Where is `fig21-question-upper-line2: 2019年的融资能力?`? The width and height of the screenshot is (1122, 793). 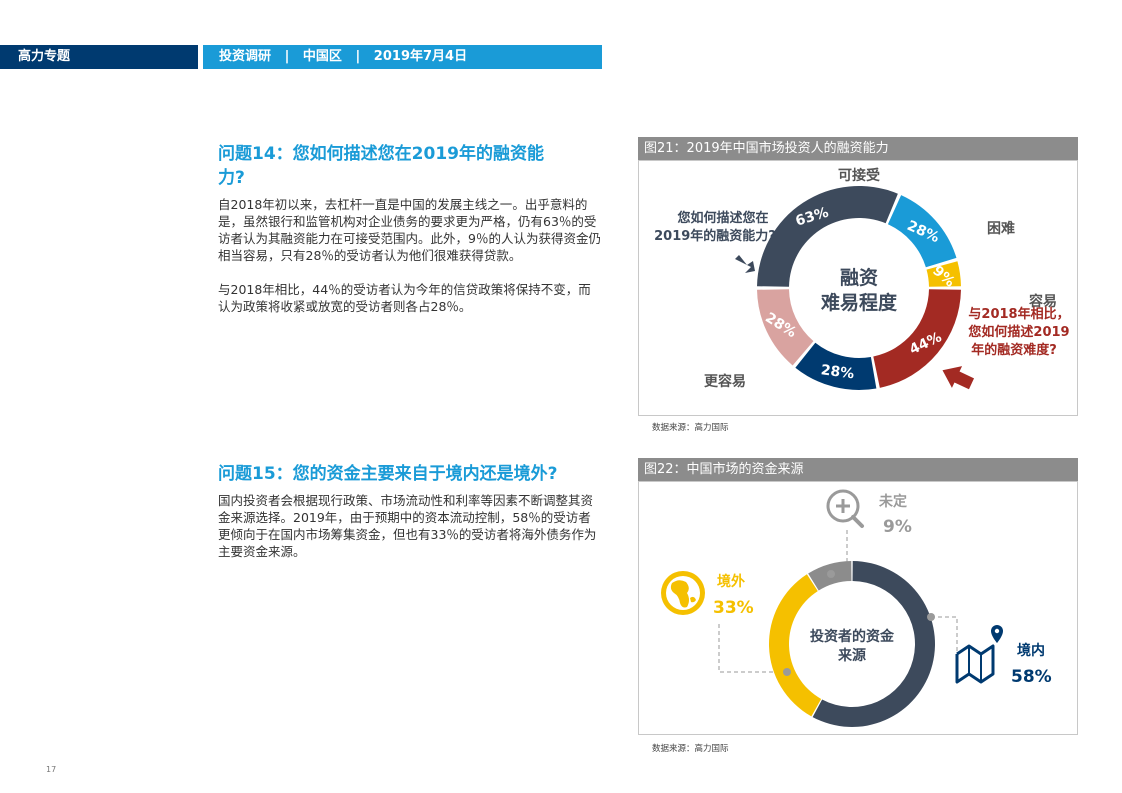 fig21-question-upper-line2: 2019年的融资能力? is located at coordinates (715, 236).